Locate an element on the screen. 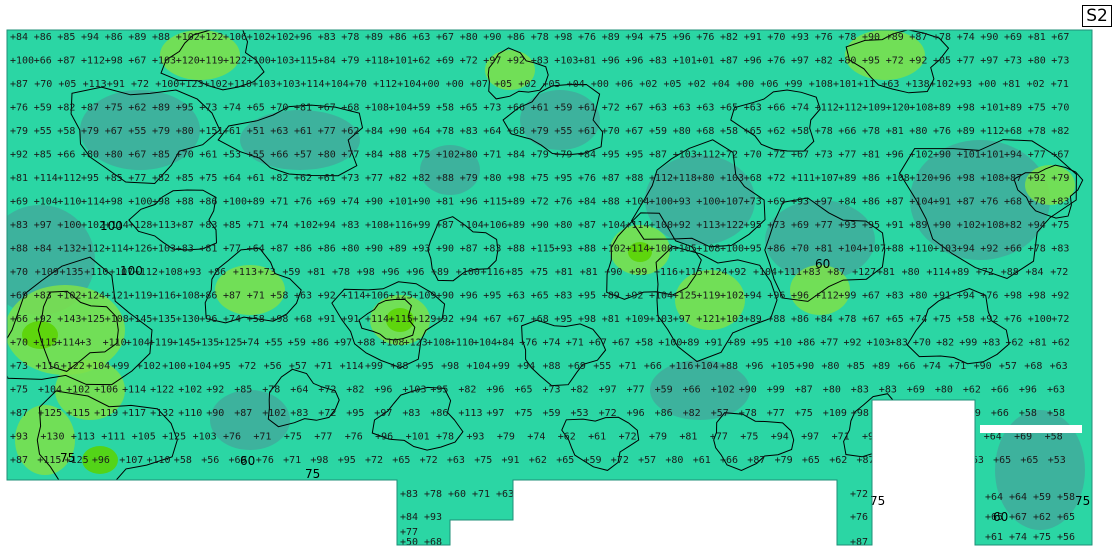 This screenshot has height=559, width=1117. grid-value: +86 is located at coordinates (776, 249).